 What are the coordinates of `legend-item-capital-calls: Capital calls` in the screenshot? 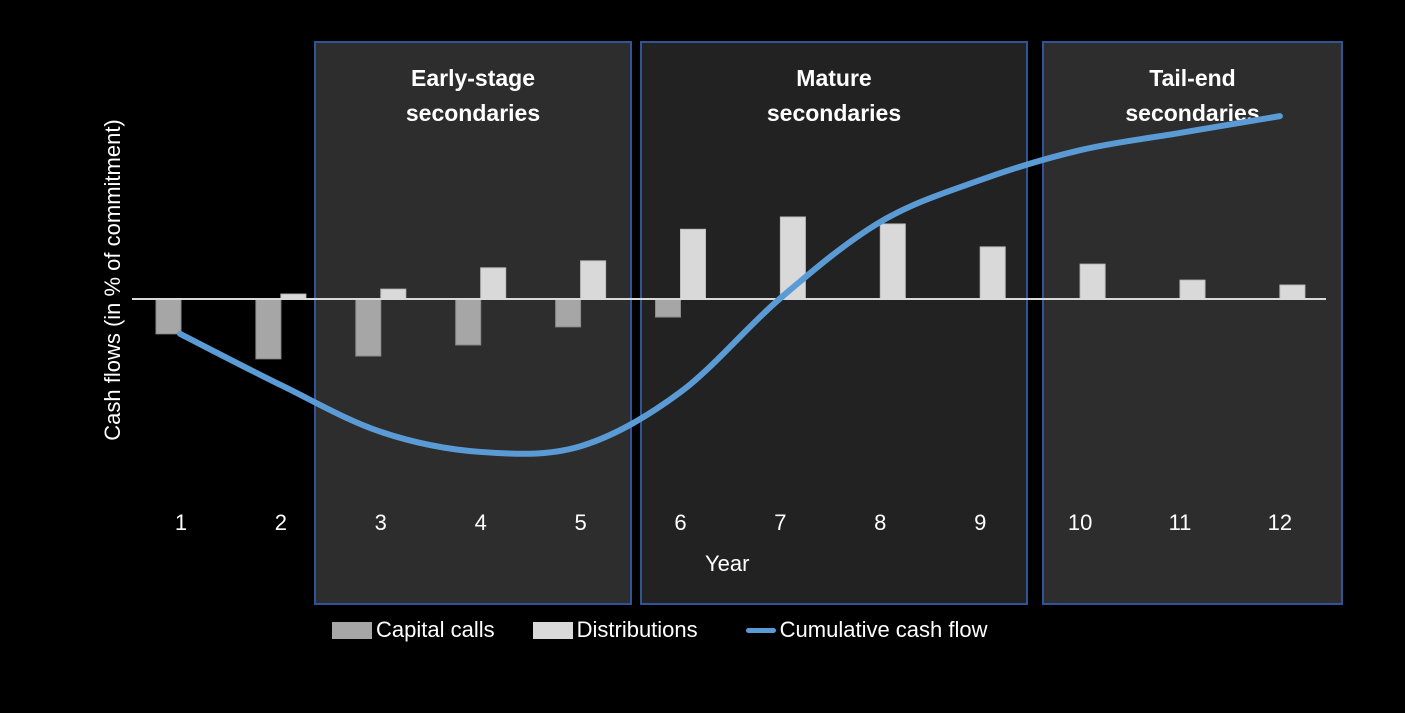 It's located at (413, 630).